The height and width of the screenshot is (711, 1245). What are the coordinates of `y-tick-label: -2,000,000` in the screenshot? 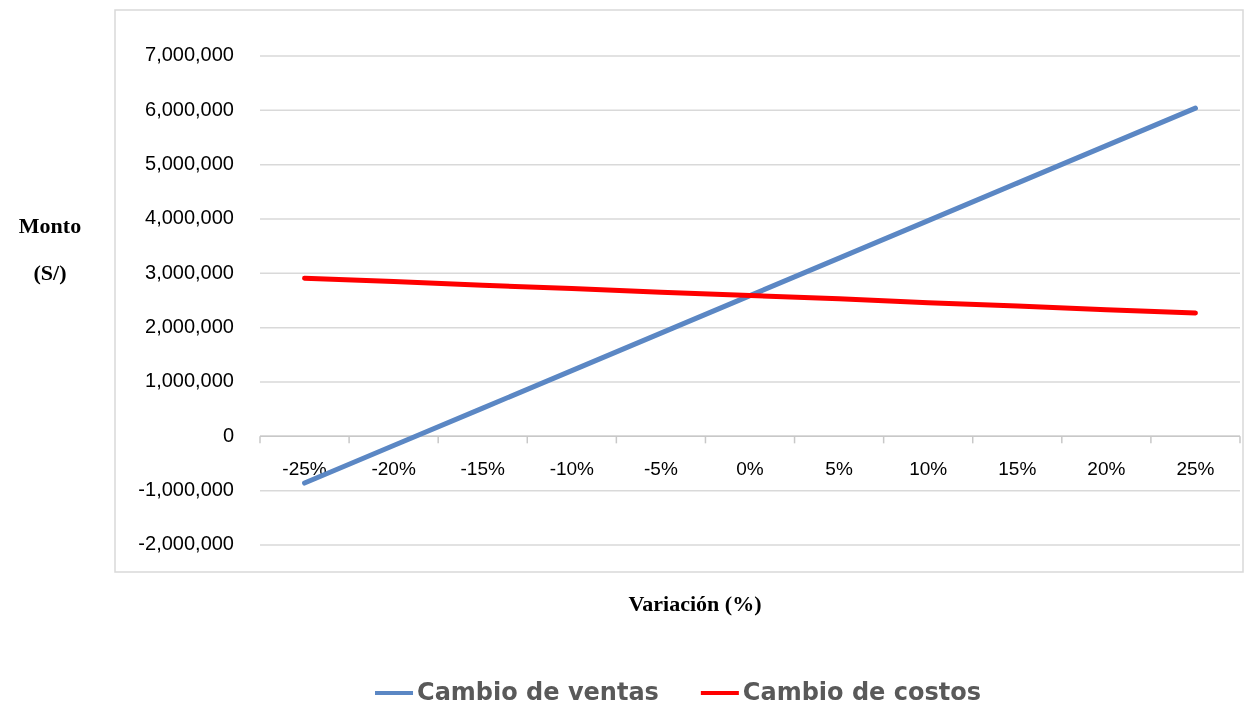 It's located at (186, 543).